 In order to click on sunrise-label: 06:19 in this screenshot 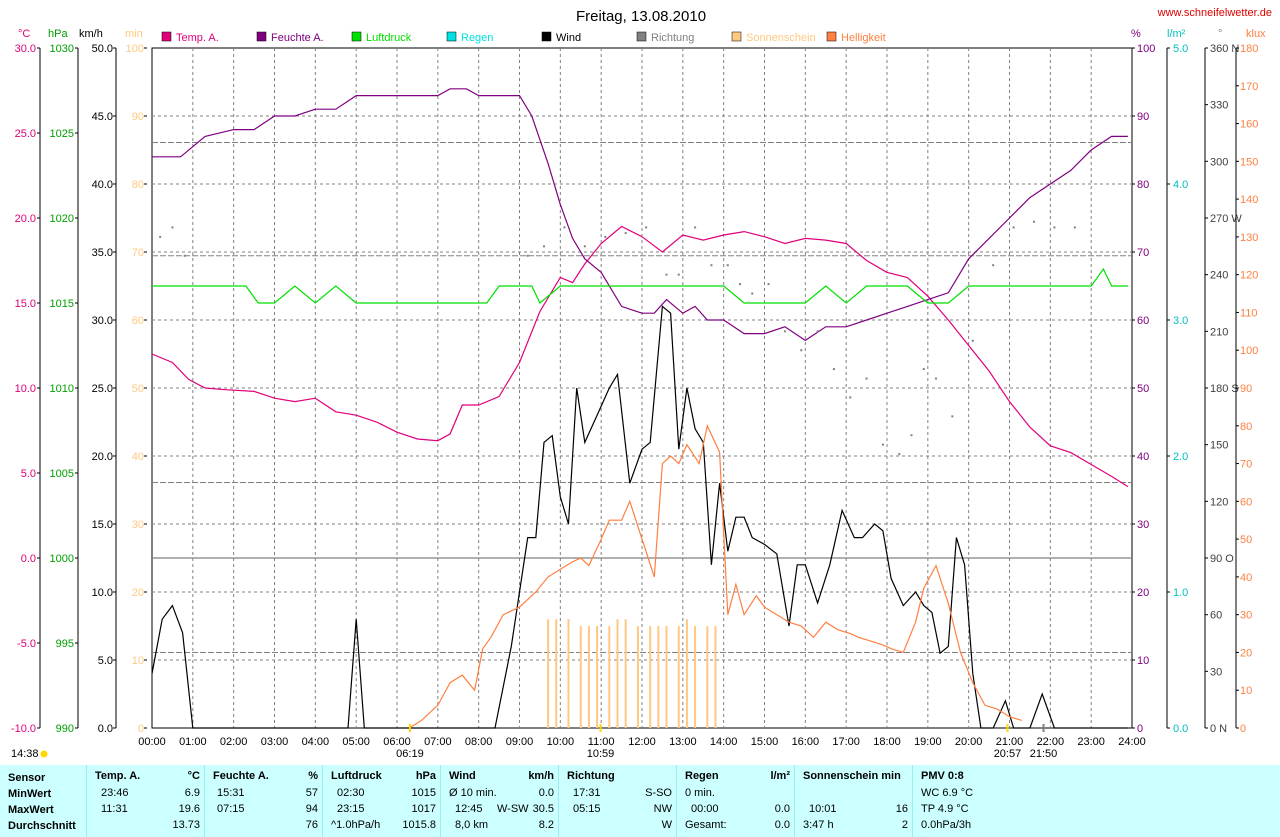, I will do `click(410, 754)`.